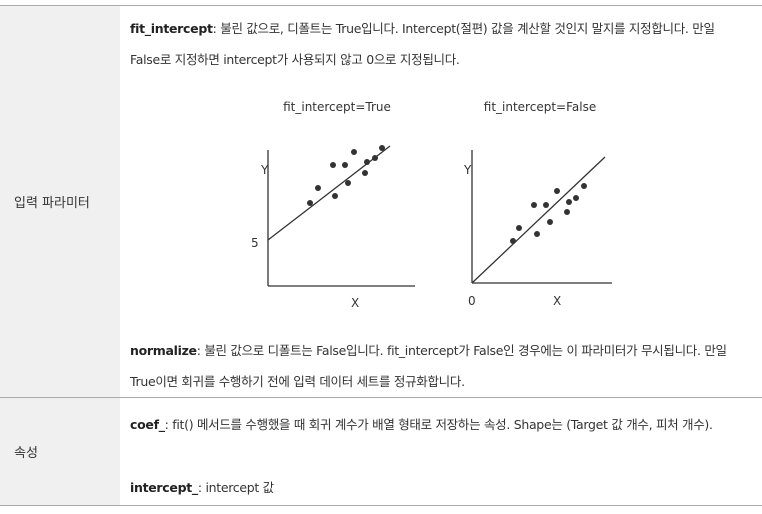  Describe the element at coordinates (540, 107) in the screenshot. I see `figure-title: fit_intercept=False` at that location.